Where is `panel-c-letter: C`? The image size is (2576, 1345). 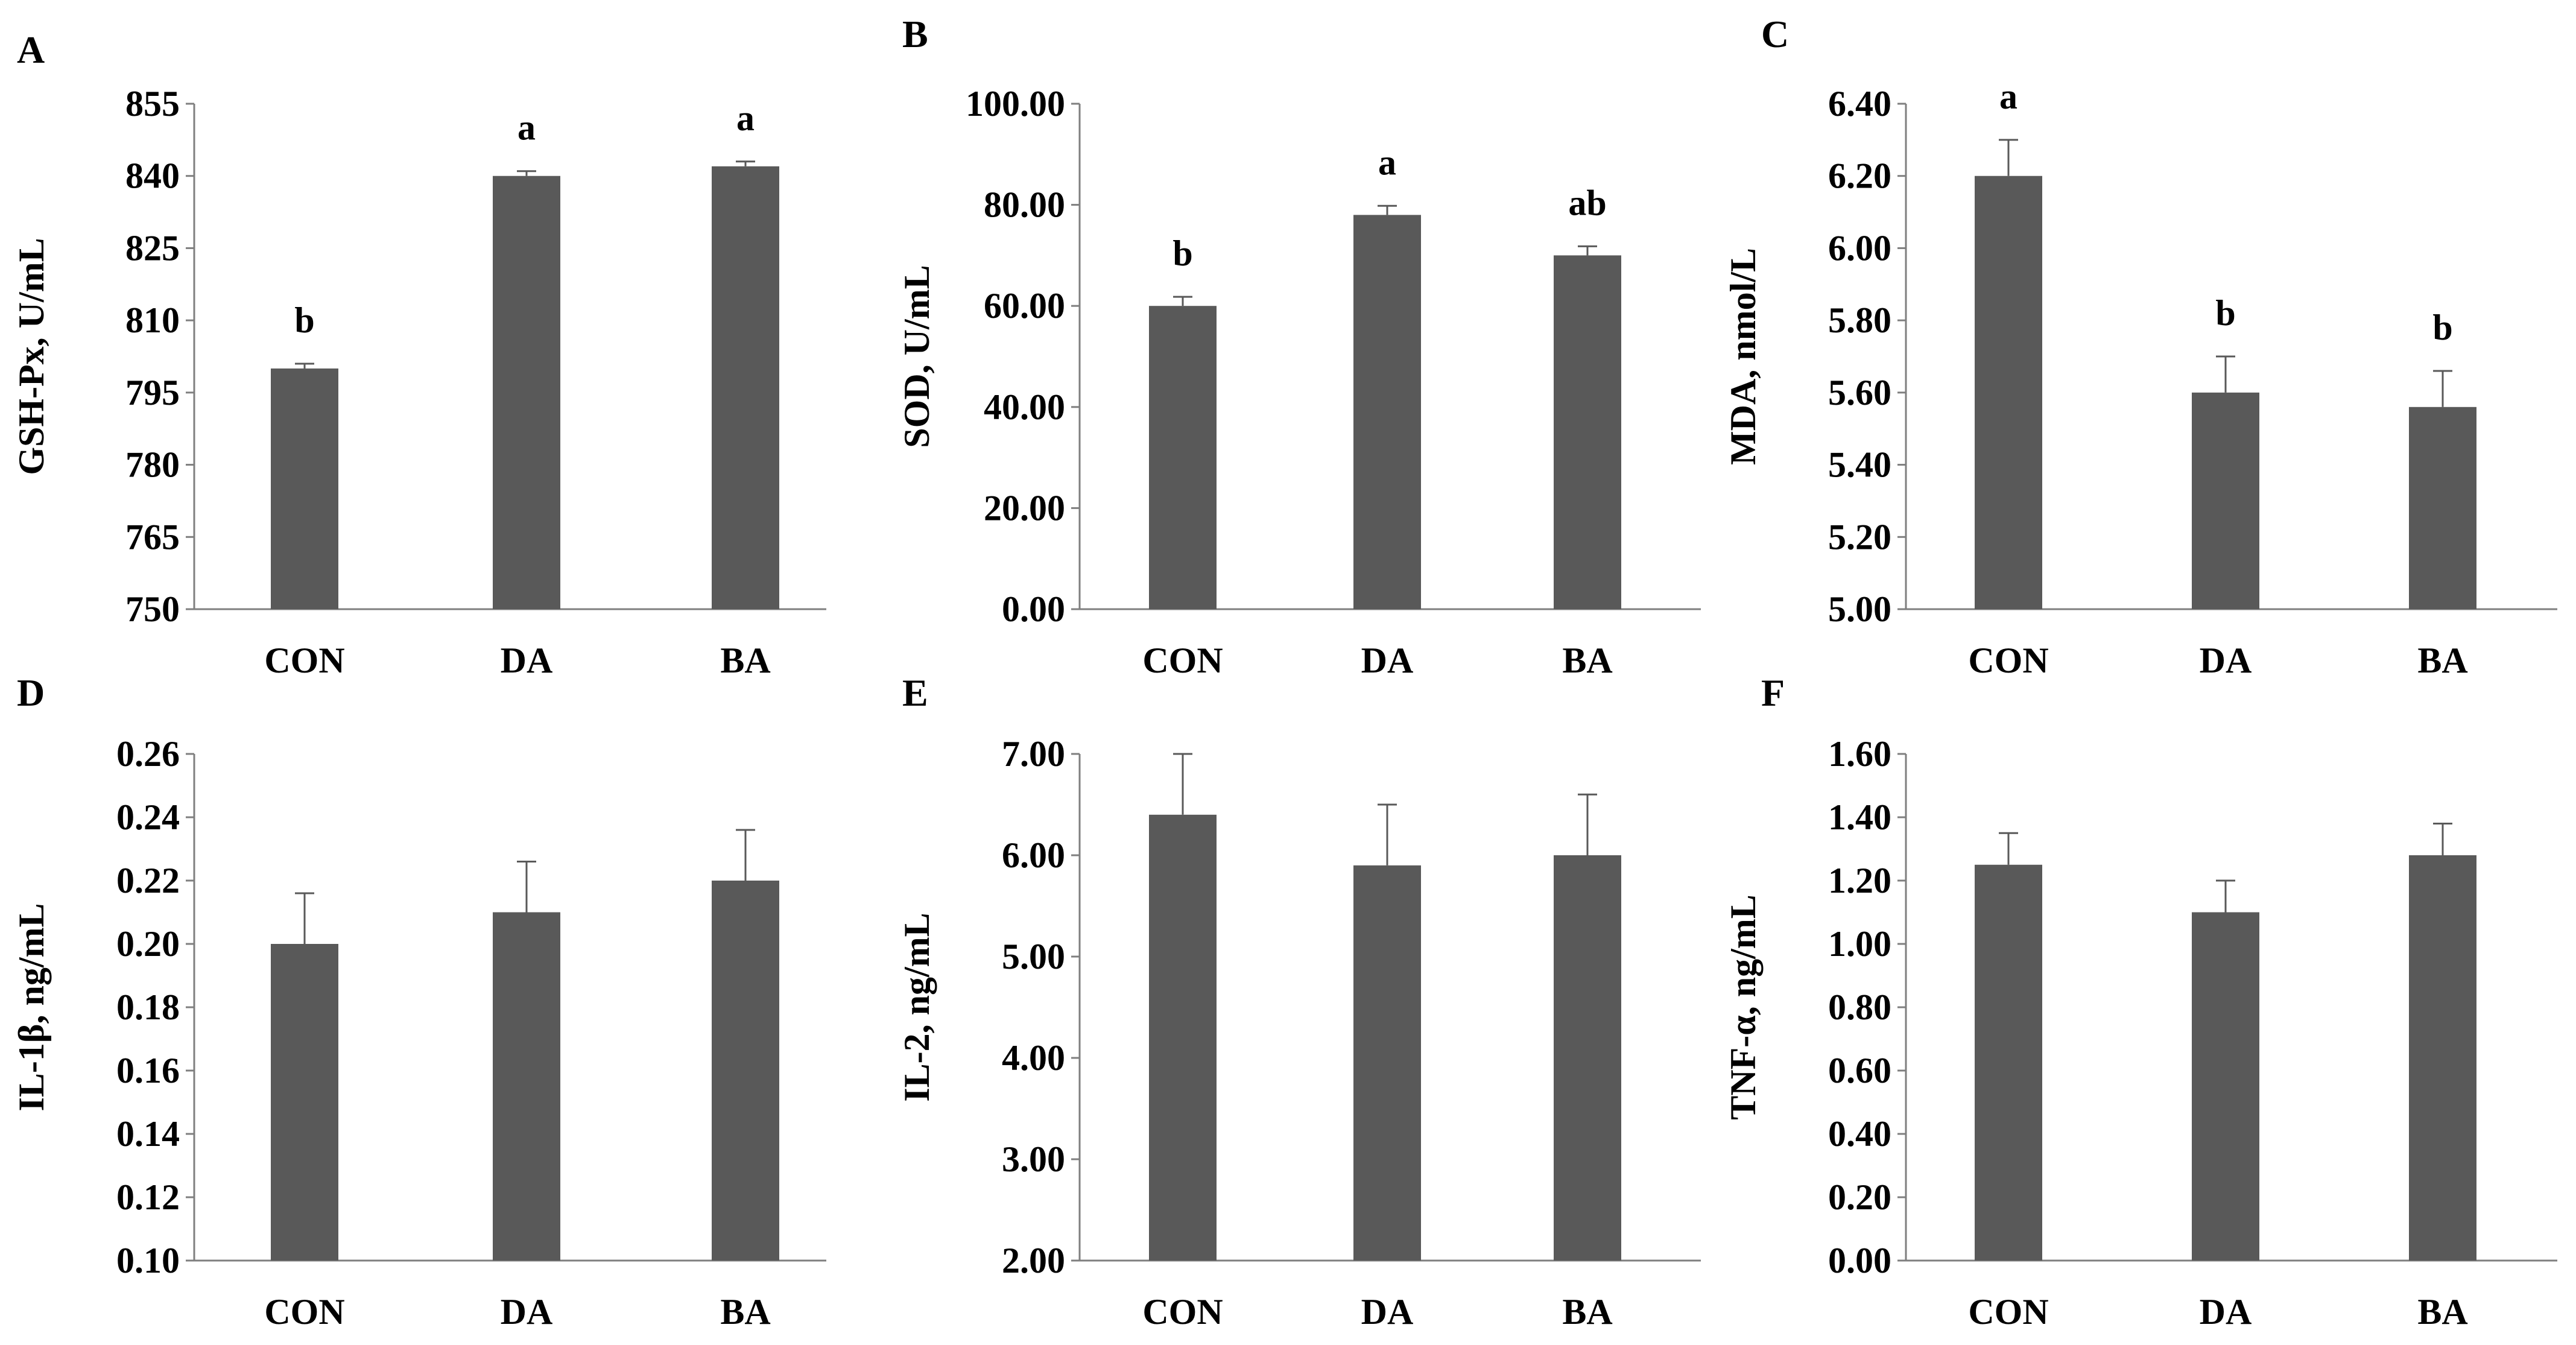
panel-c-letter: C is located at coordinates (1775, 34).